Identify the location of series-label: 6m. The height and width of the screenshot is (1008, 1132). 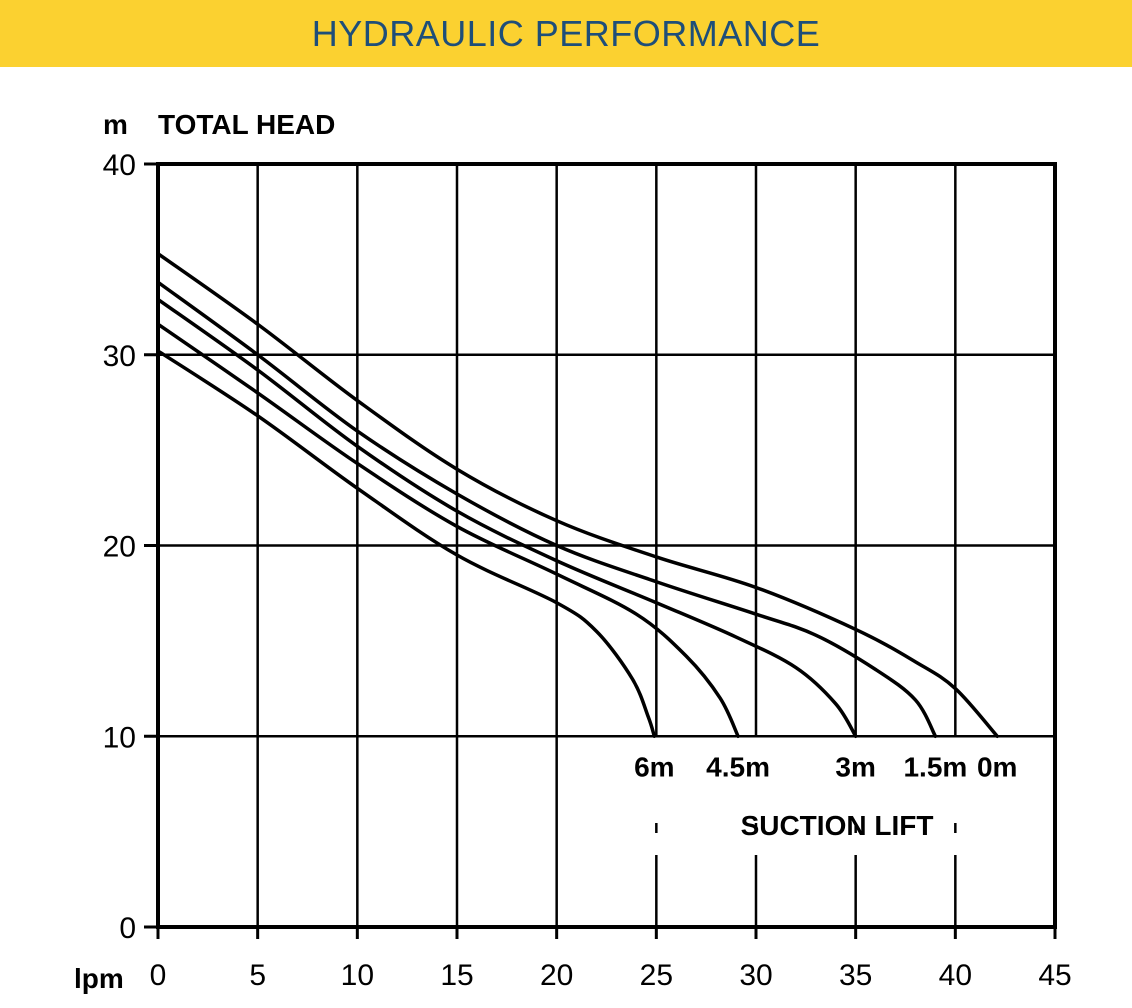
(654, 766).